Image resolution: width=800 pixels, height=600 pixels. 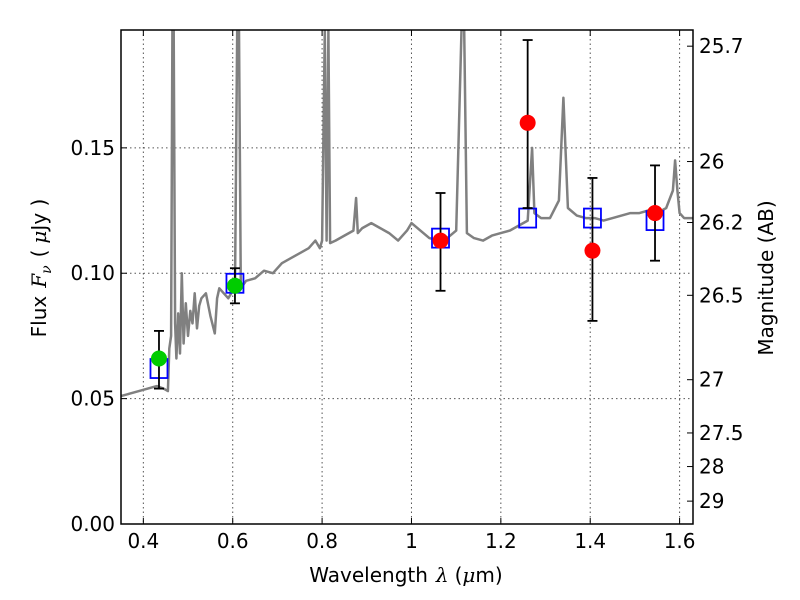 What do you see at coordinates (92, 148) in the screenshot?
I see `y-tick-label: 0.15` at bounding box center [92, 148].